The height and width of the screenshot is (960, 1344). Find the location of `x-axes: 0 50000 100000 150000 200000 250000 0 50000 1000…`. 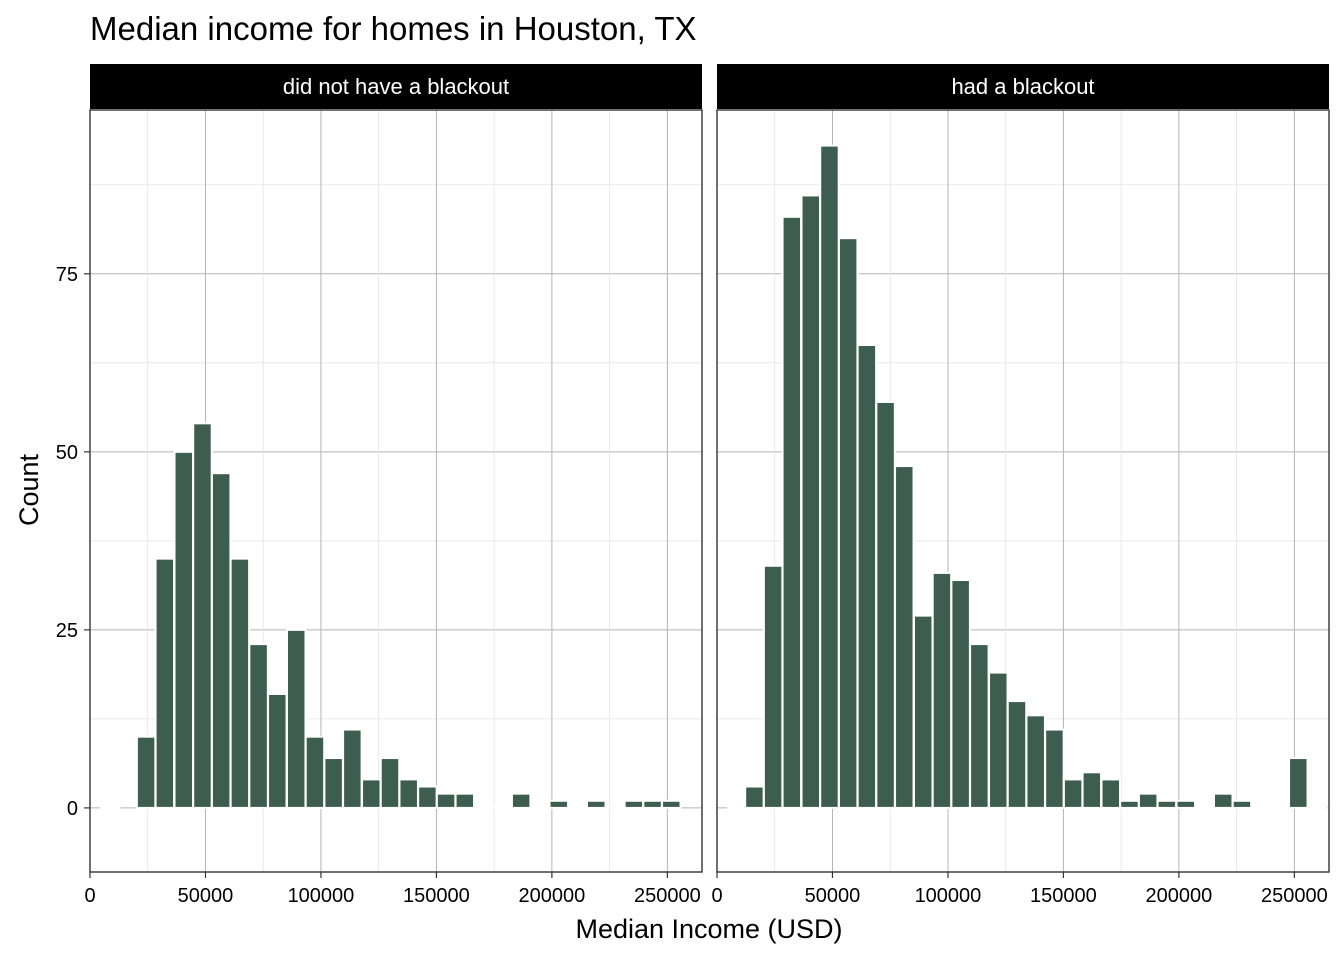

x-axes: 0 50000 100000 150000 200000 250000 0 50000 1000… is located at coordinates (706, 889).